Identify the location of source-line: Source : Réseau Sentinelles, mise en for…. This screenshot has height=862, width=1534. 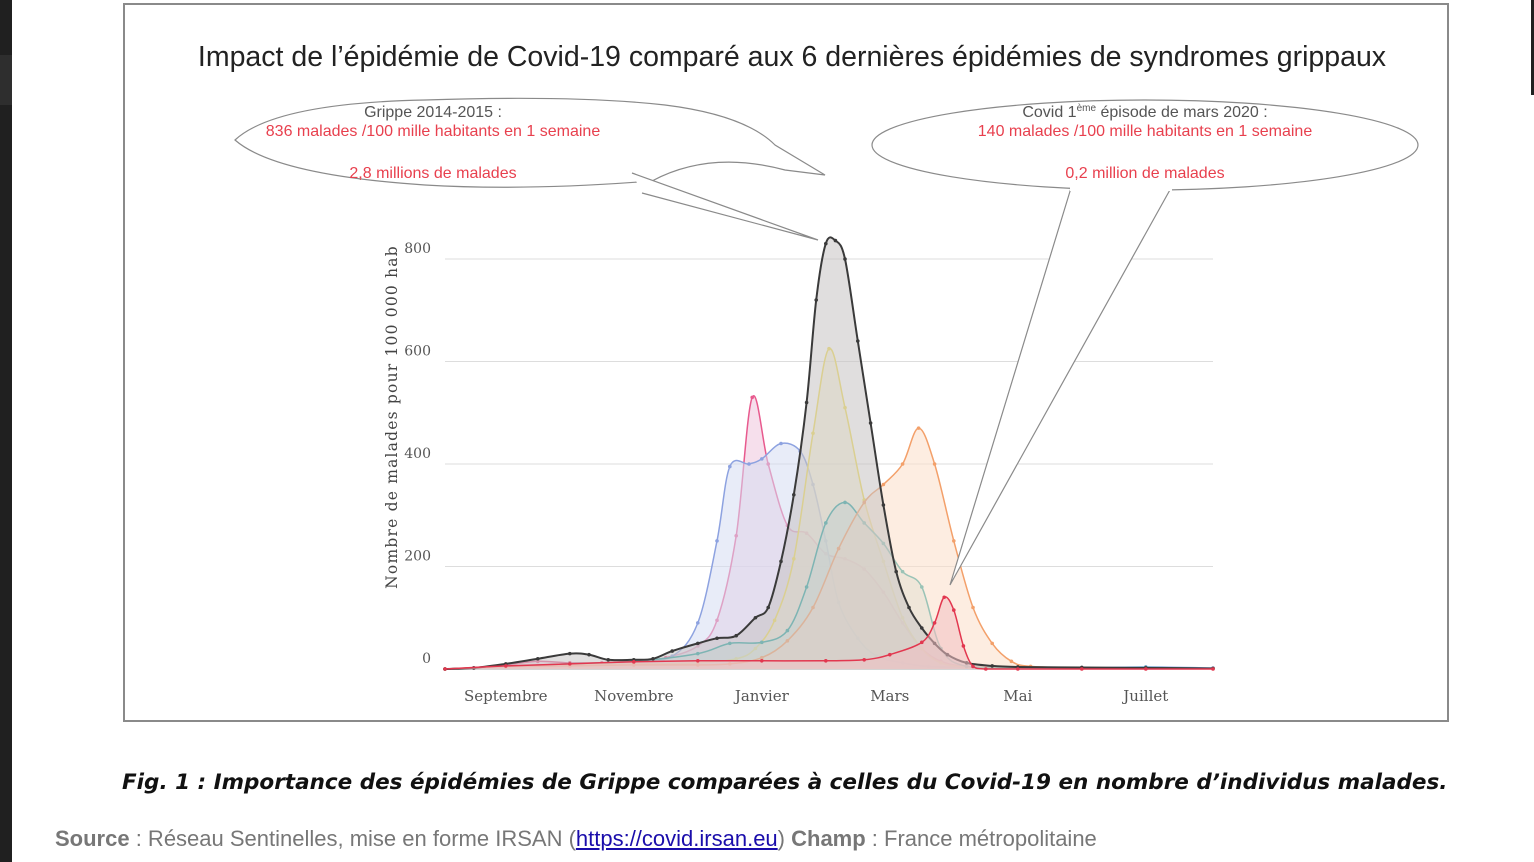
(576, 839).